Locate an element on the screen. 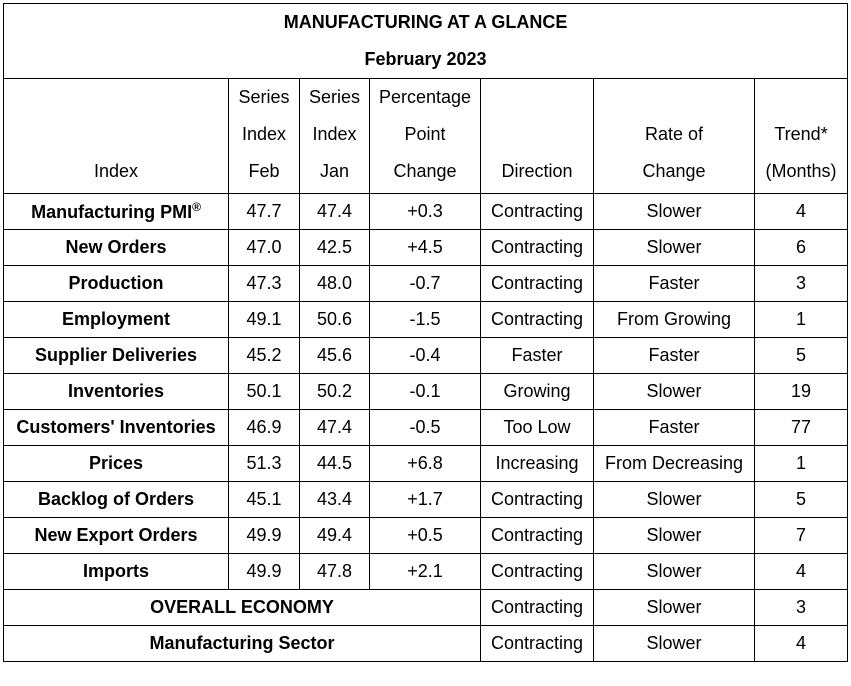 Image resolution: width=851 pixels, height=686 pixels. trend-months: 19 is located at coordinates (801, 391).